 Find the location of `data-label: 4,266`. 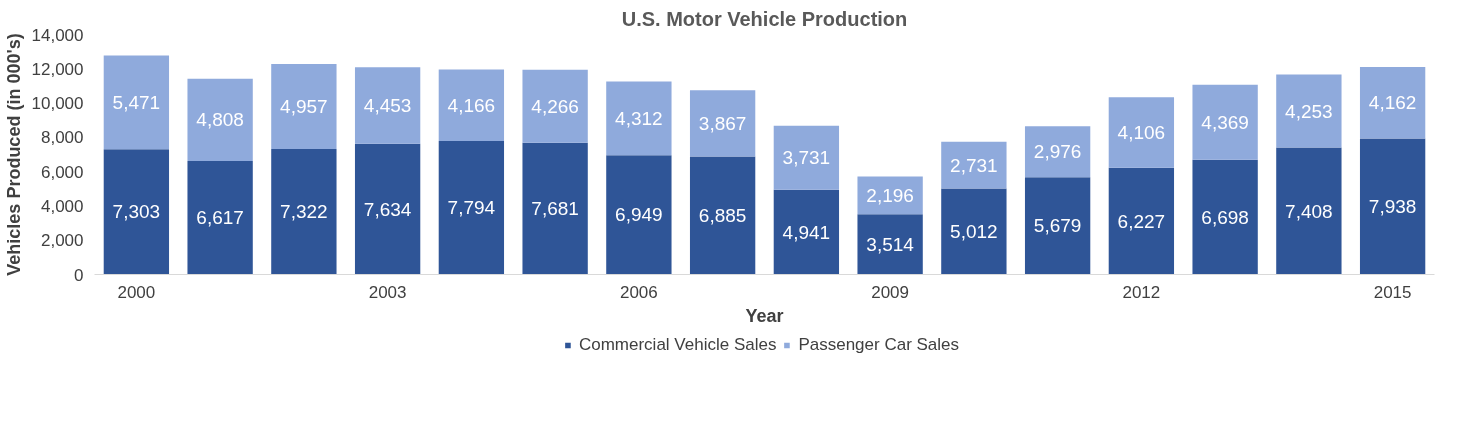

data-label: 4,266 is located at coordinates (555, 106).